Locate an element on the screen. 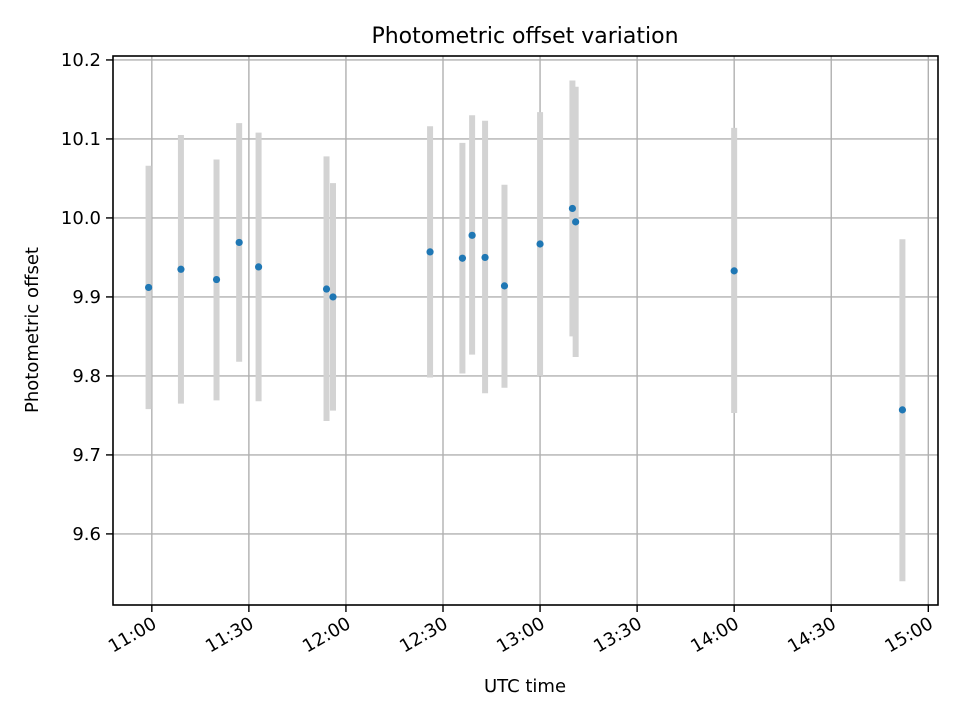 Image resolution: width=960 pixels, height=720 pixels. y-tick-label: 10.1 is located at coordinates (81, 139).